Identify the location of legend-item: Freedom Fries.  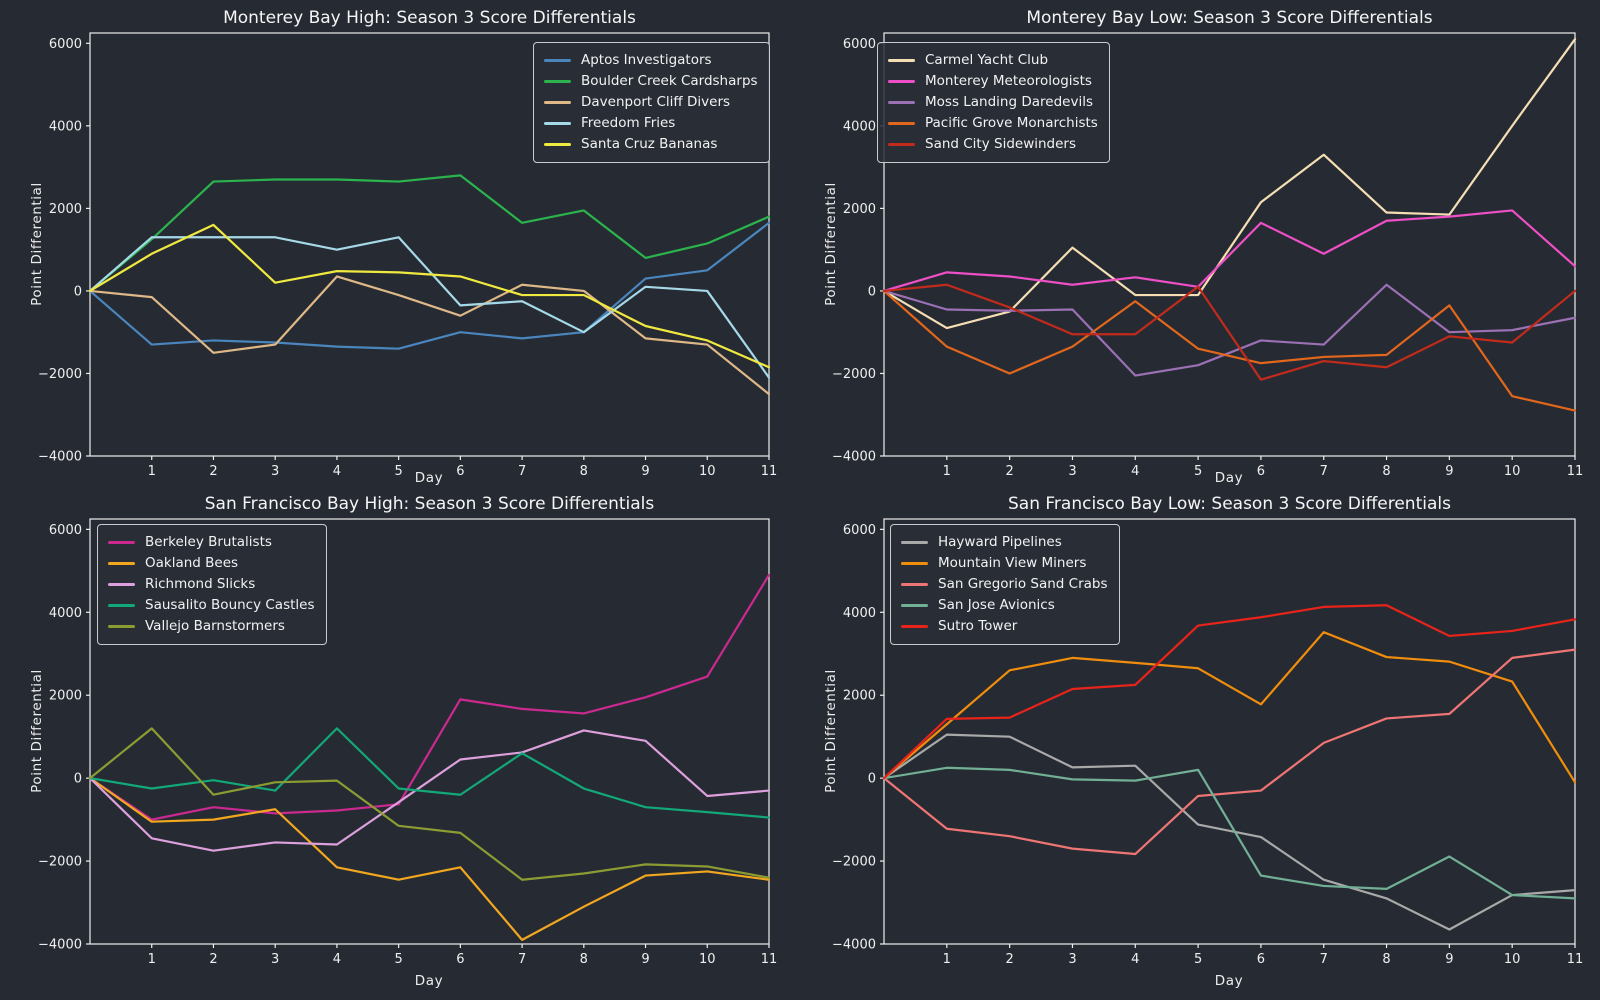
(651, 123).